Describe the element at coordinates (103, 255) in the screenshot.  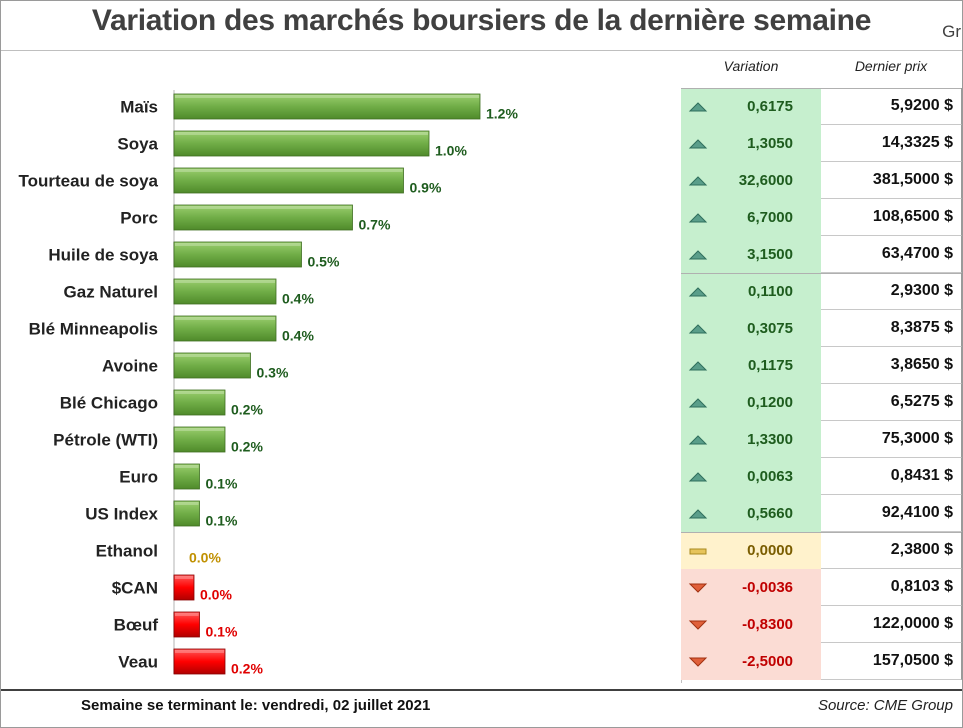
I see `category-label: Huile de soya` at that location.